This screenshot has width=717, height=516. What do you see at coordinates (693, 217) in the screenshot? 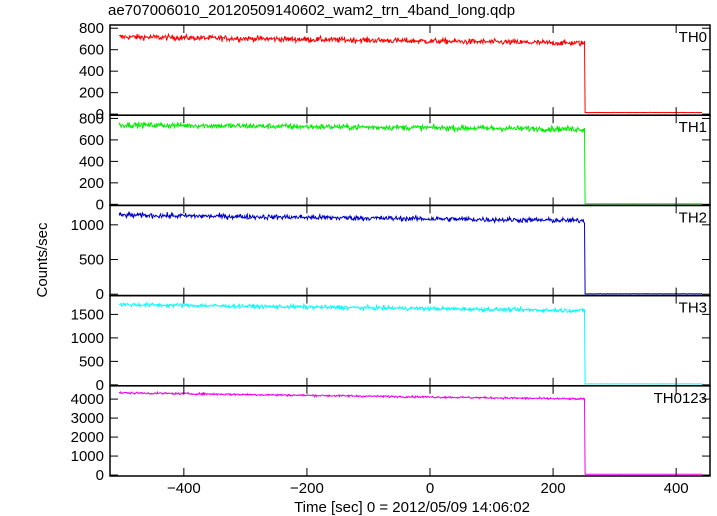
I see `panel-label-th2: TH2` at bounding box center [693, 217].